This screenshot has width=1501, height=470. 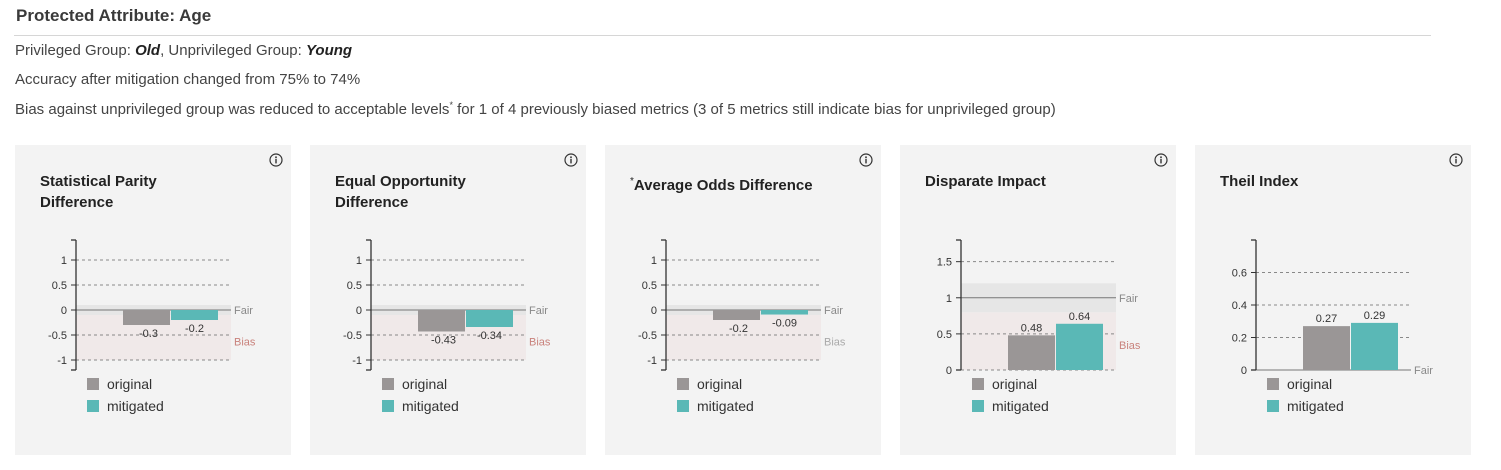 I want to click on bar-value-label: 0.64, so click(x=1079, y=317).